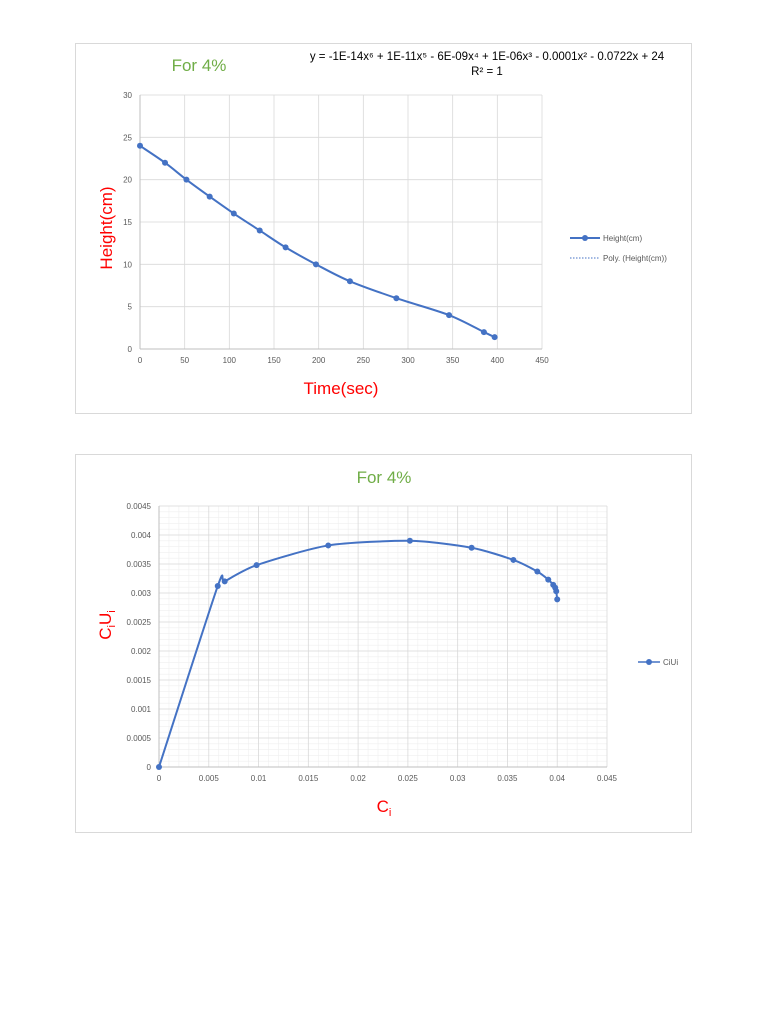 Image resolution: width=768 pixels, height=1024 pixels. What do you see at coordinates (107, 624) in the screenshot?
I see `y-axis-title: CiUi` at bounding box center [107, 624].